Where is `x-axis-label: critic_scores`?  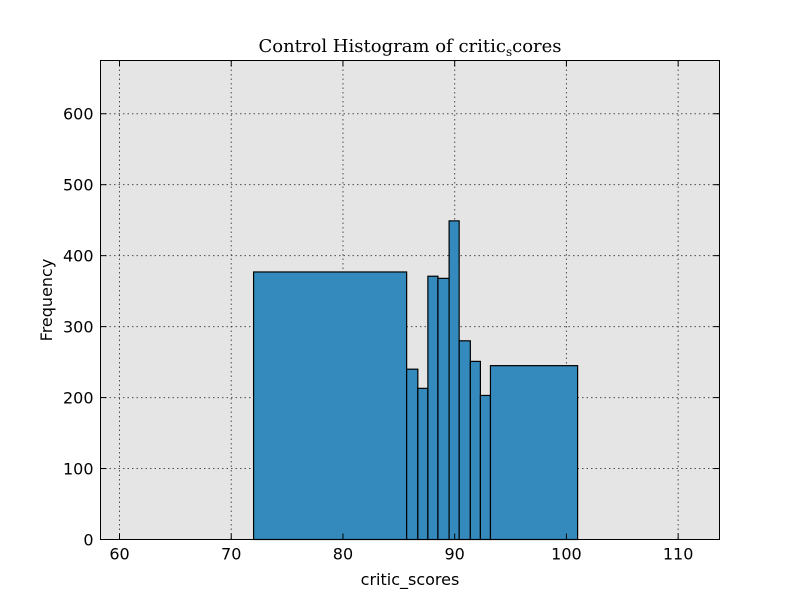 x-axis-label: critic_scores is located at coordinates (410, 580).